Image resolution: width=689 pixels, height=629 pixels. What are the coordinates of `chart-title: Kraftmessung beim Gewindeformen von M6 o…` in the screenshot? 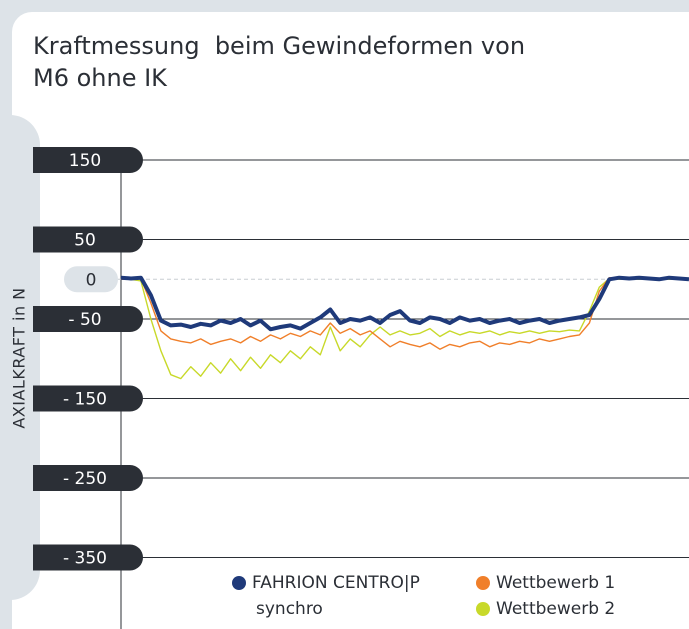 It's located at (283, 62).